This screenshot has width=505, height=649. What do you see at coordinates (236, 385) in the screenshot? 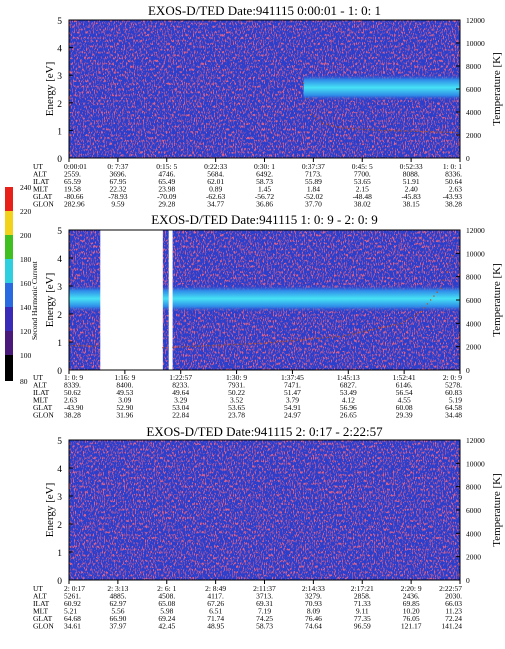
I see `table-cell: 7931.` at bounding box center [236, 385].